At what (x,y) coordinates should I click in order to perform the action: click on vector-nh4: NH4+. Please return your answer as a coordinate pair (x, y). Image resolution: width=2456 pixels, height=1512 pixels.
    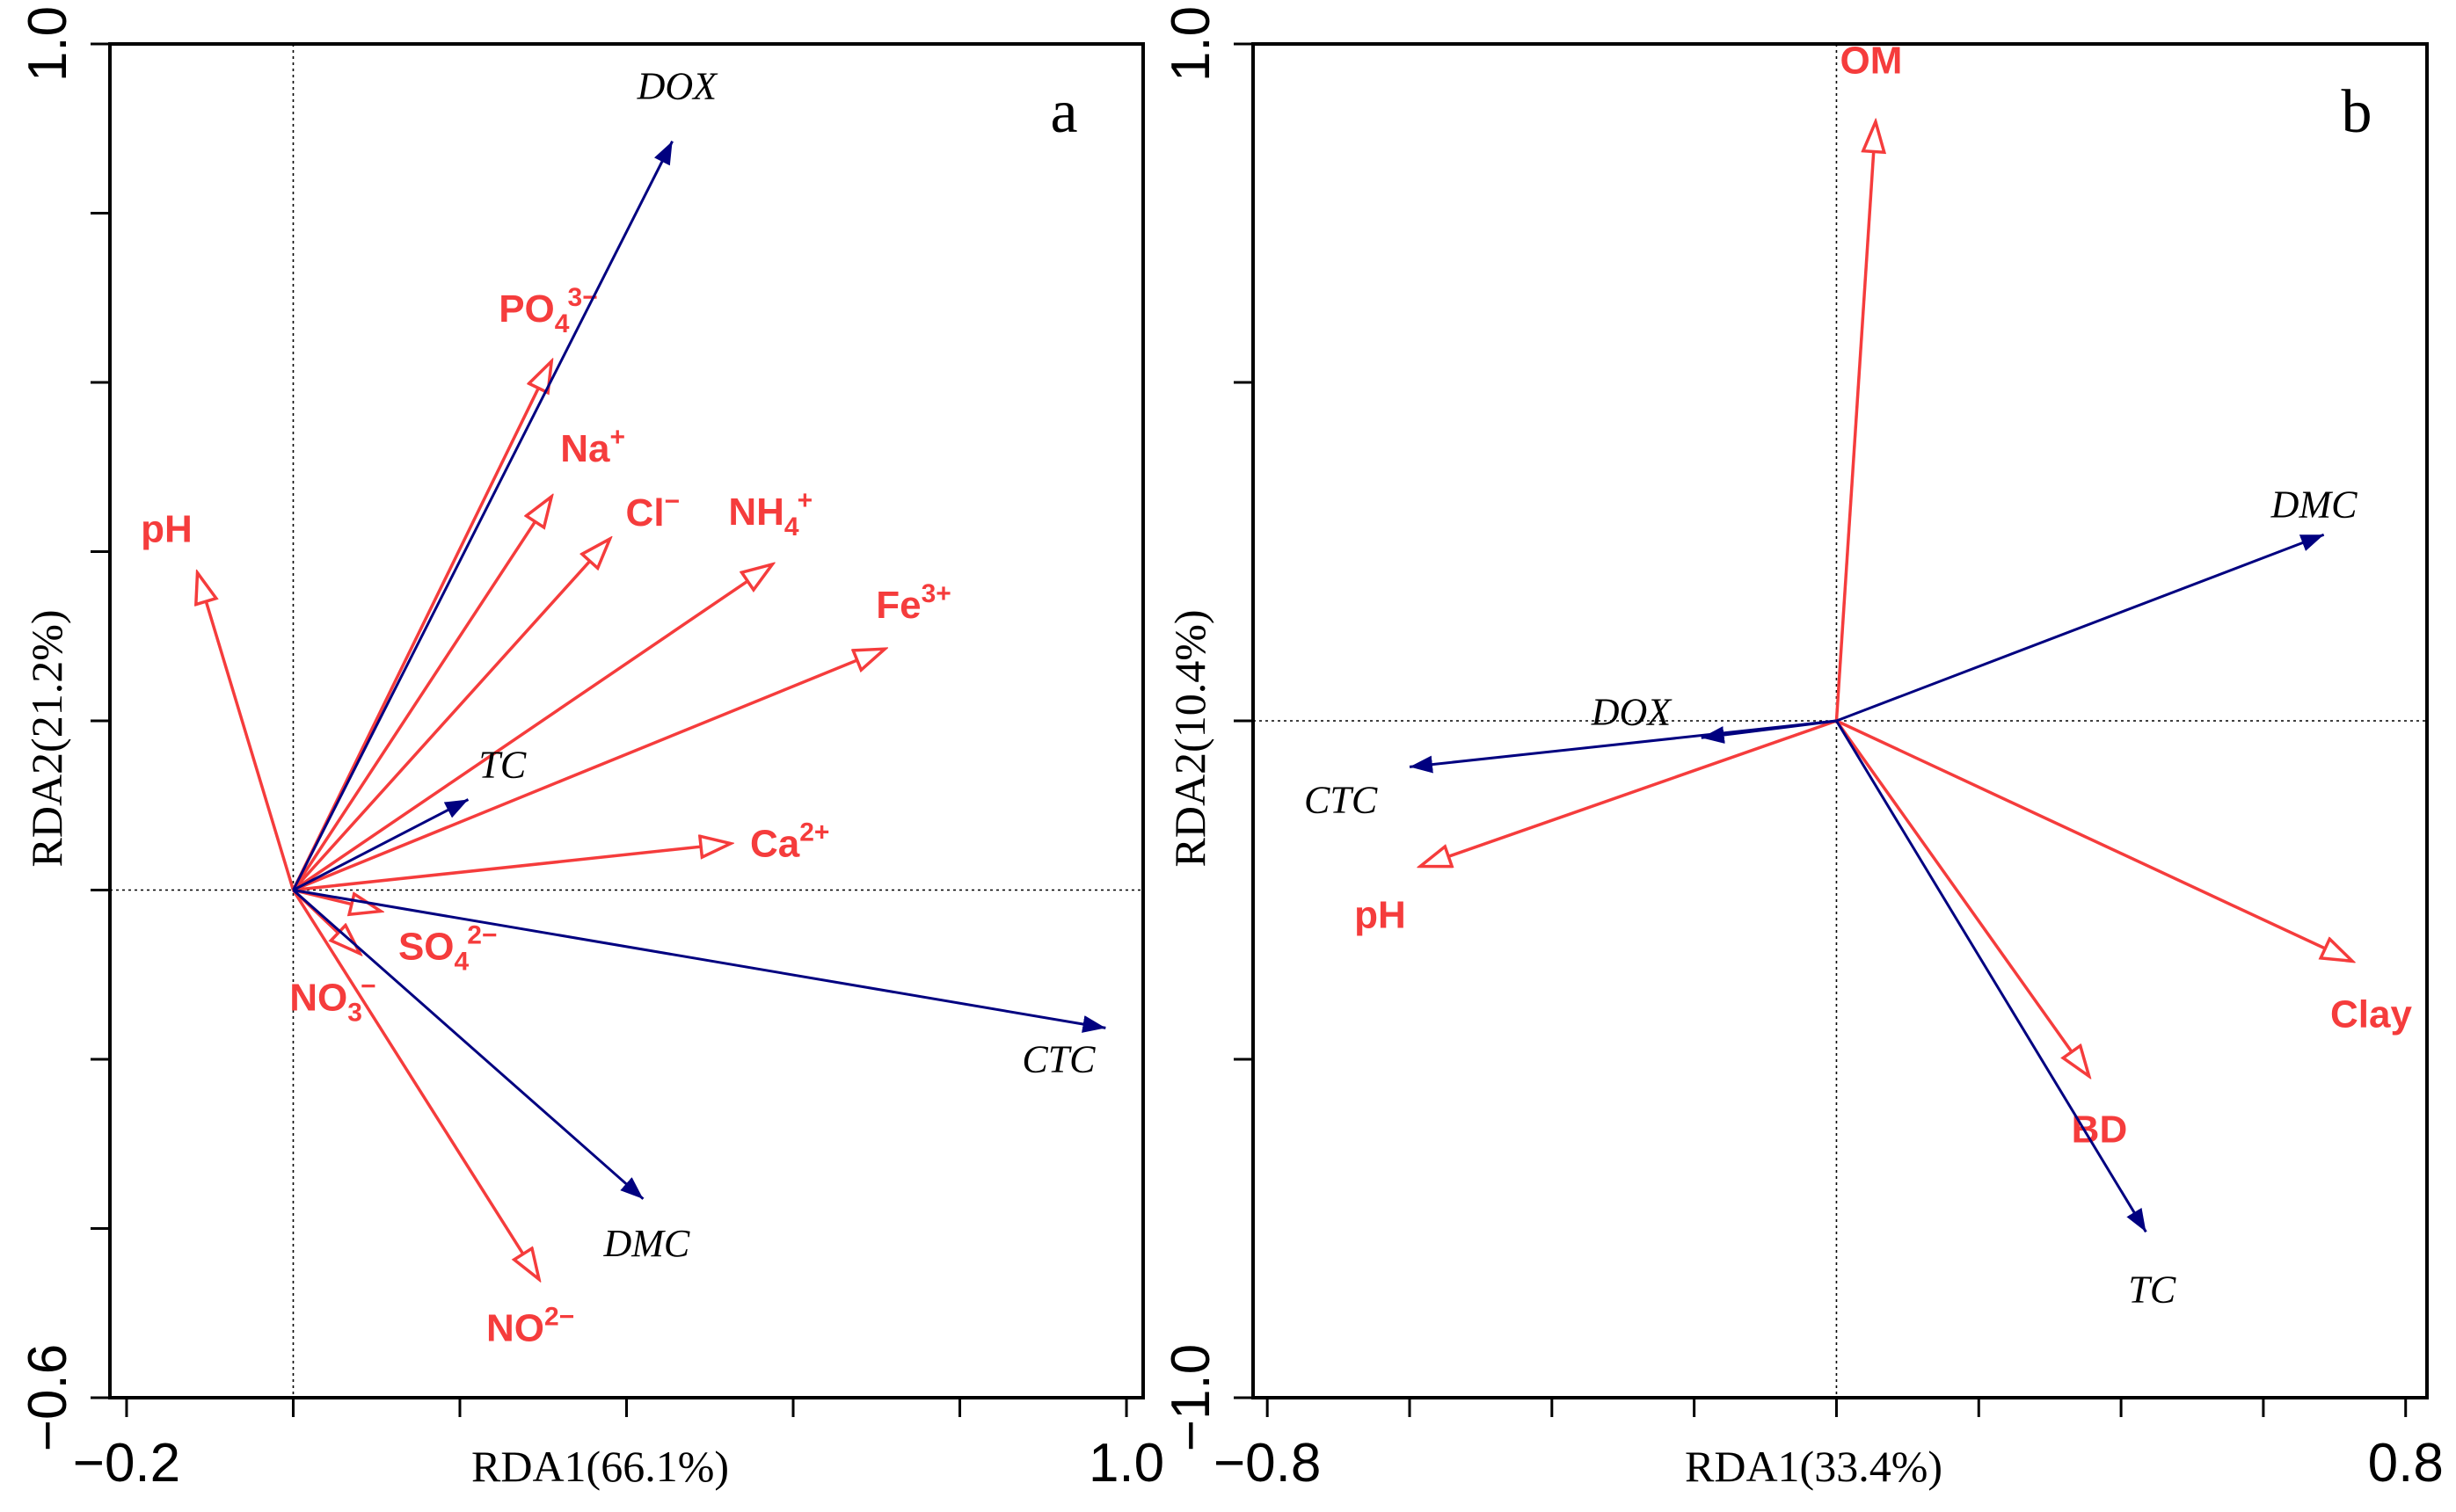
    Looking at the image, I should click on (552, 689).